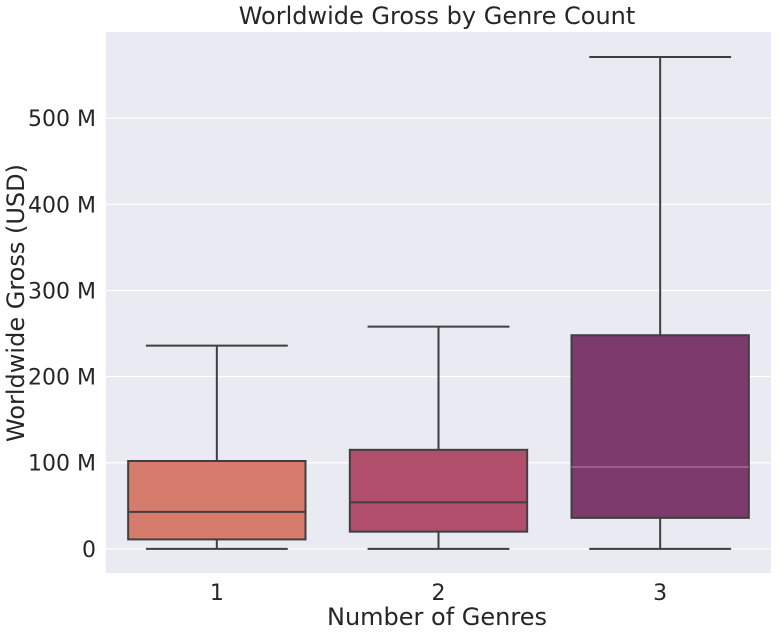 The image size is (781, 638). I want to click on y-tick-label: 200 M, so click(62, 378).